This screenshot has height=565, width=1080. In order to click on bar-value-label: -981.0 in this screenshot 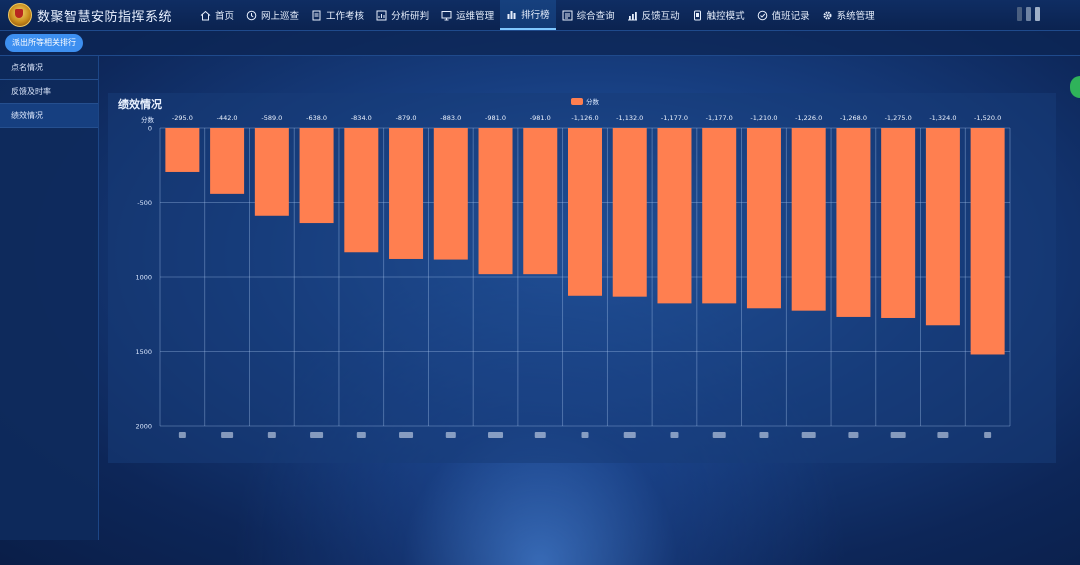, I will do `click(540, 118)`.